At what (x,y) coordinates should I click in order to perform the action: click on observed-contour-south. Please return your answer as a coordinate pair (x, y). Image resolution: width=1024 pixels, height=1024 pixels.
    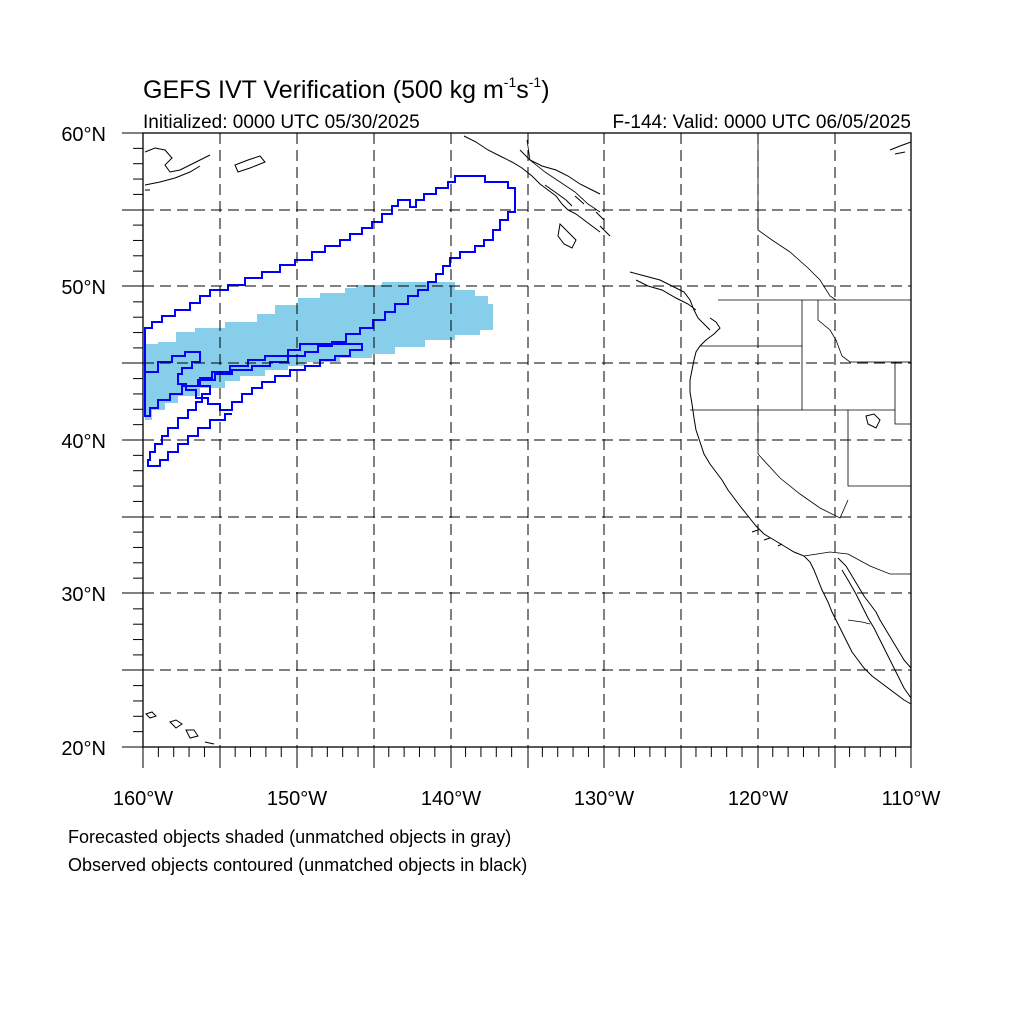
    Looking at the image, I should click on (253, 405).